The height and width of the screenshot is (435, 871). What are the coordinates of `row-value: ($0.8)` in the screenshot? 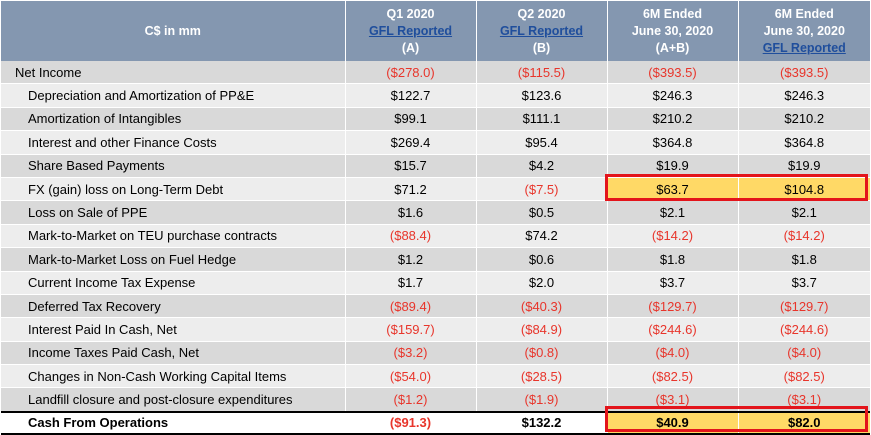 It's located at (542, 353).